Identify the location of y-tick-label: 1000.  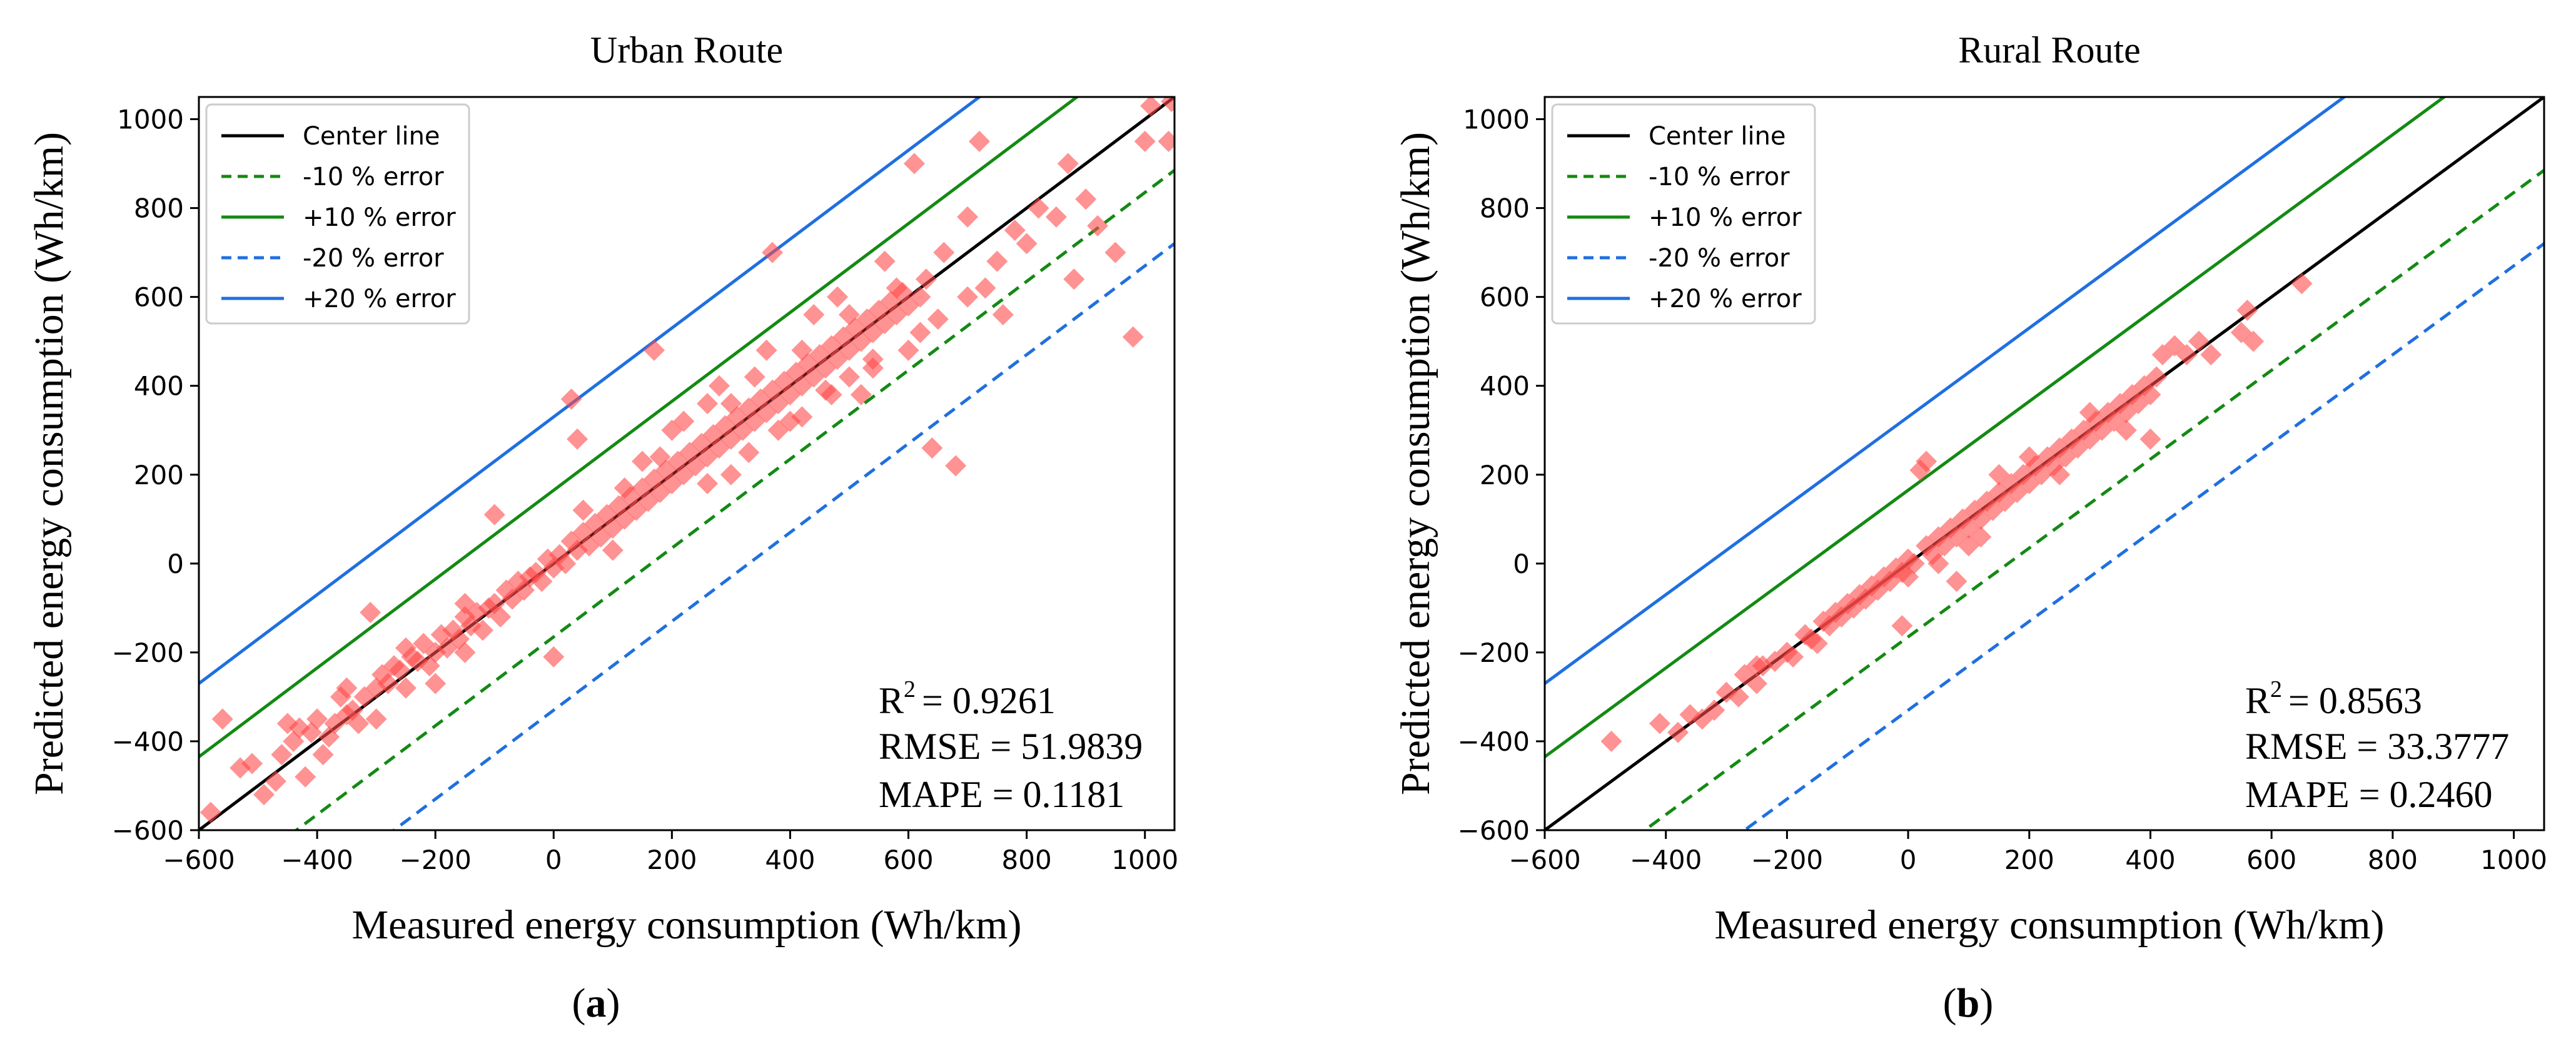
(150, 119).